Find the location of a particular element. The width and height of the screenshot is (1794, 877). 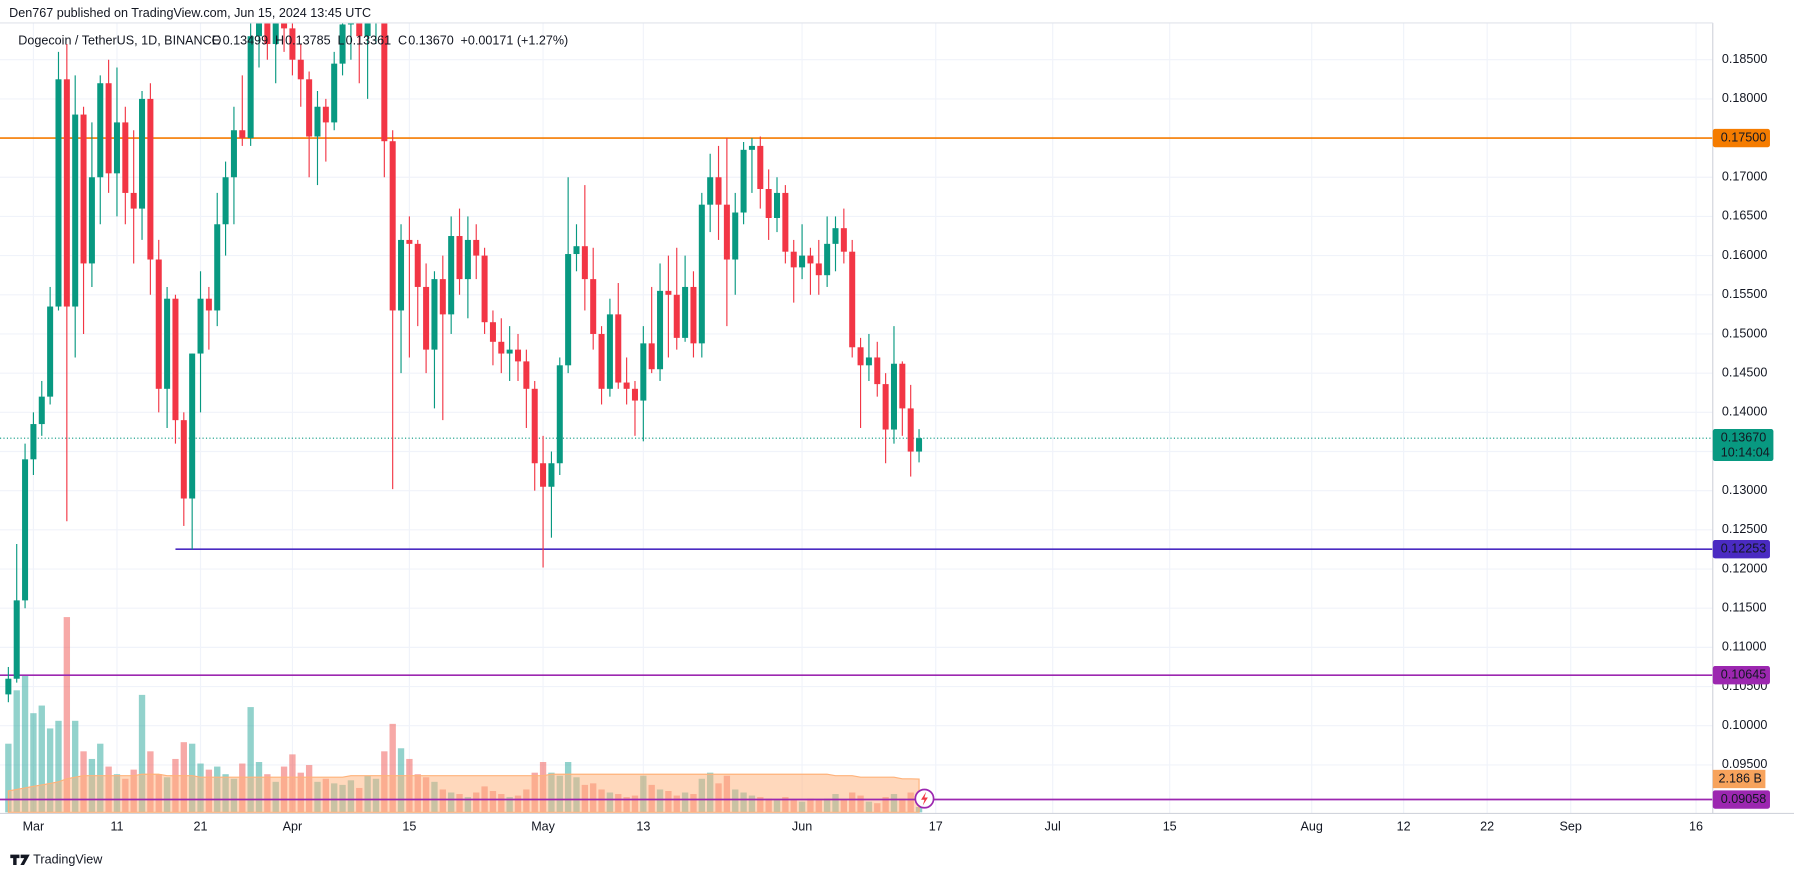

x-tick-label: 17 is located at coordinates (936, 827).